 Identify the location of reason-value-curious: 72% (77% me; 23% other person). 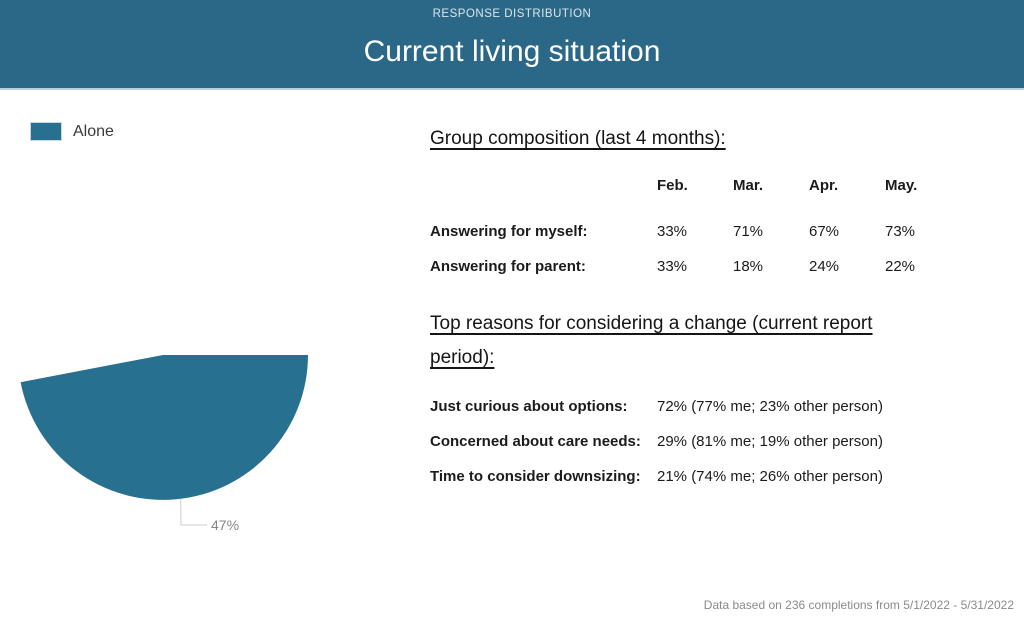
(770, 406).